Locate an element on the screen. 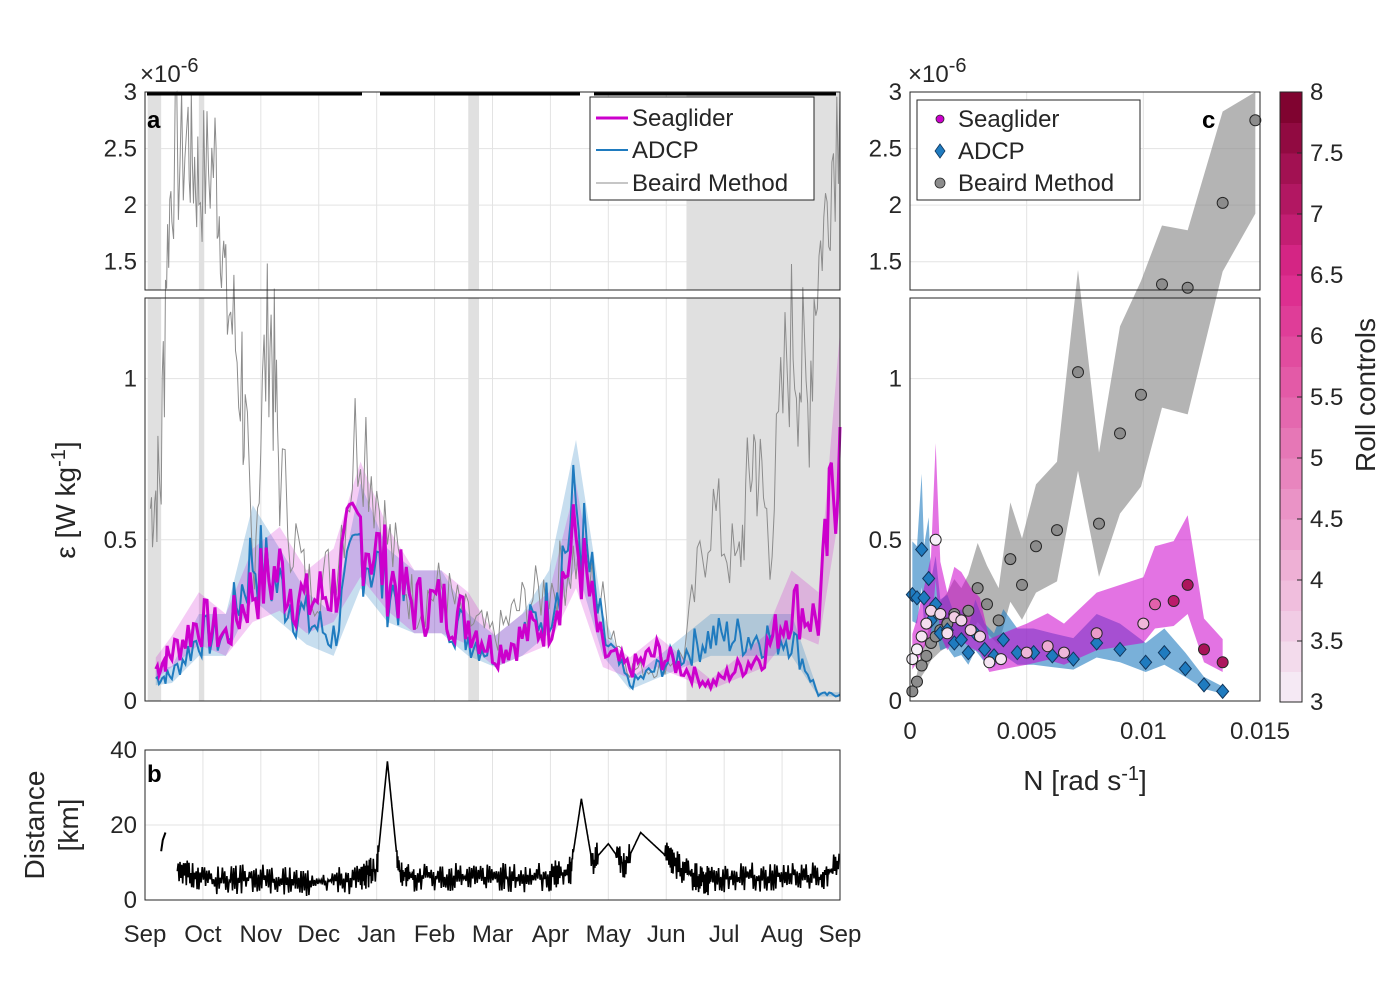  colorbar-tick-label: 3.5 is located at coordinates (1326, 641).